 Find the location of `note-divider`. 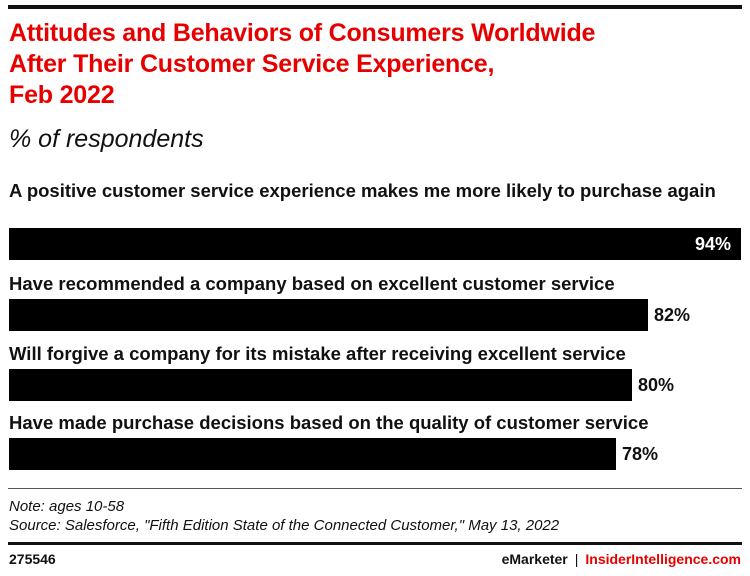

note-divider is located at coordinates (375, 488).